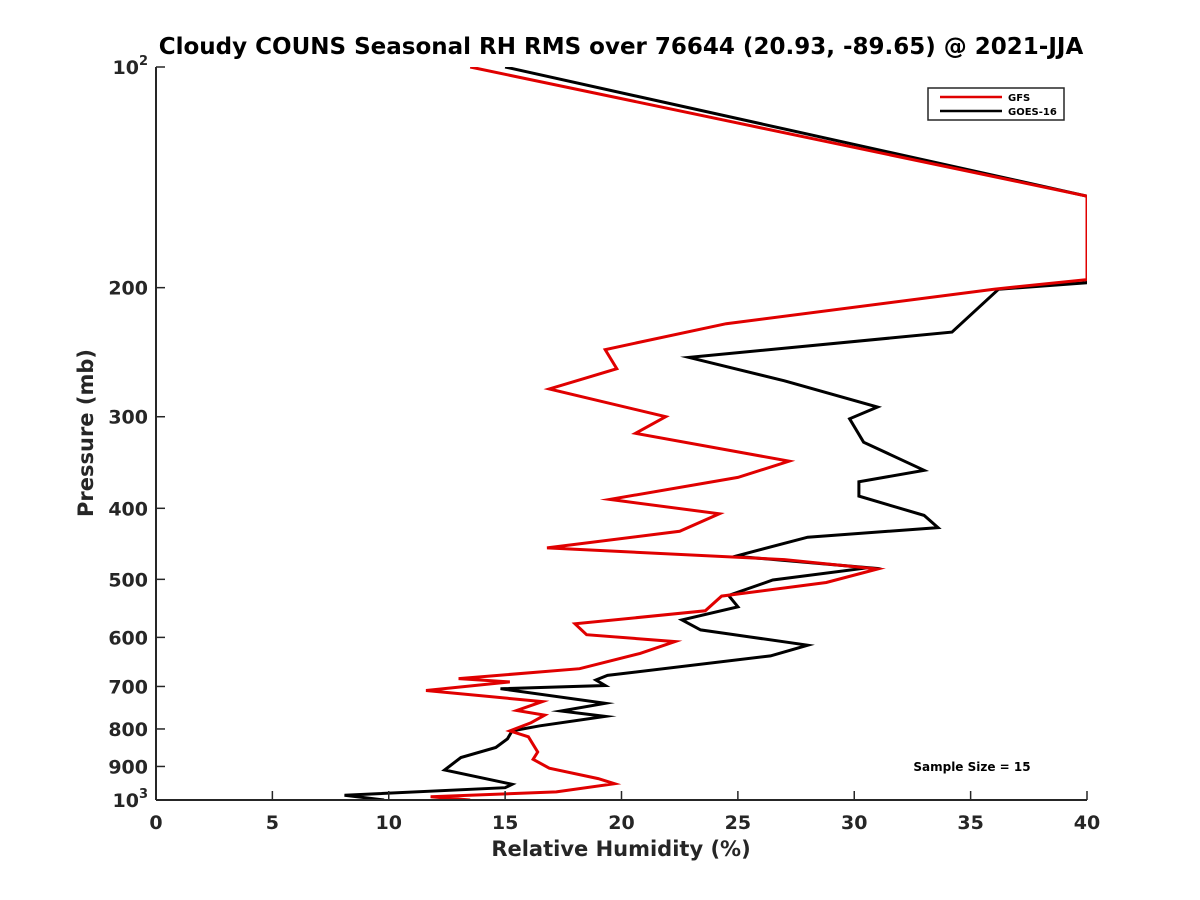 The width and height of the screenshot is (1200, 900). What do you see at coordinates (272, 823) in the screenshot?
I see `x-tick-label: 5` at bounding box center [272, 823].